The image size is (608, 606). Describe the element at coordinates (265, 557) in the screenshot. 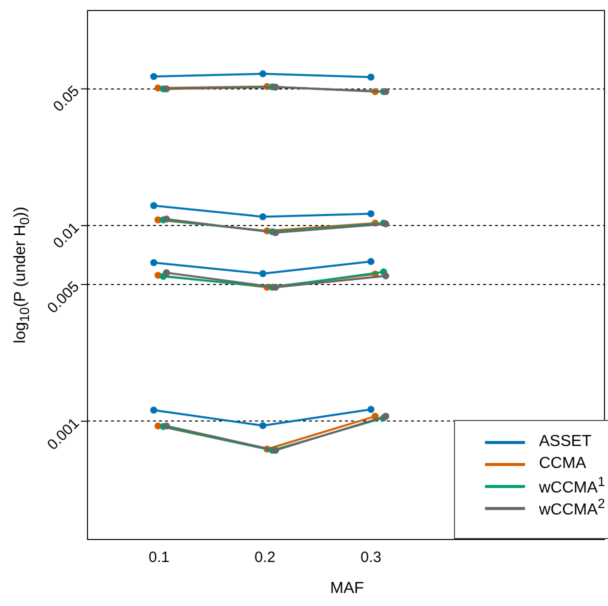

I see `x-tick-label: 0.2` at that location.